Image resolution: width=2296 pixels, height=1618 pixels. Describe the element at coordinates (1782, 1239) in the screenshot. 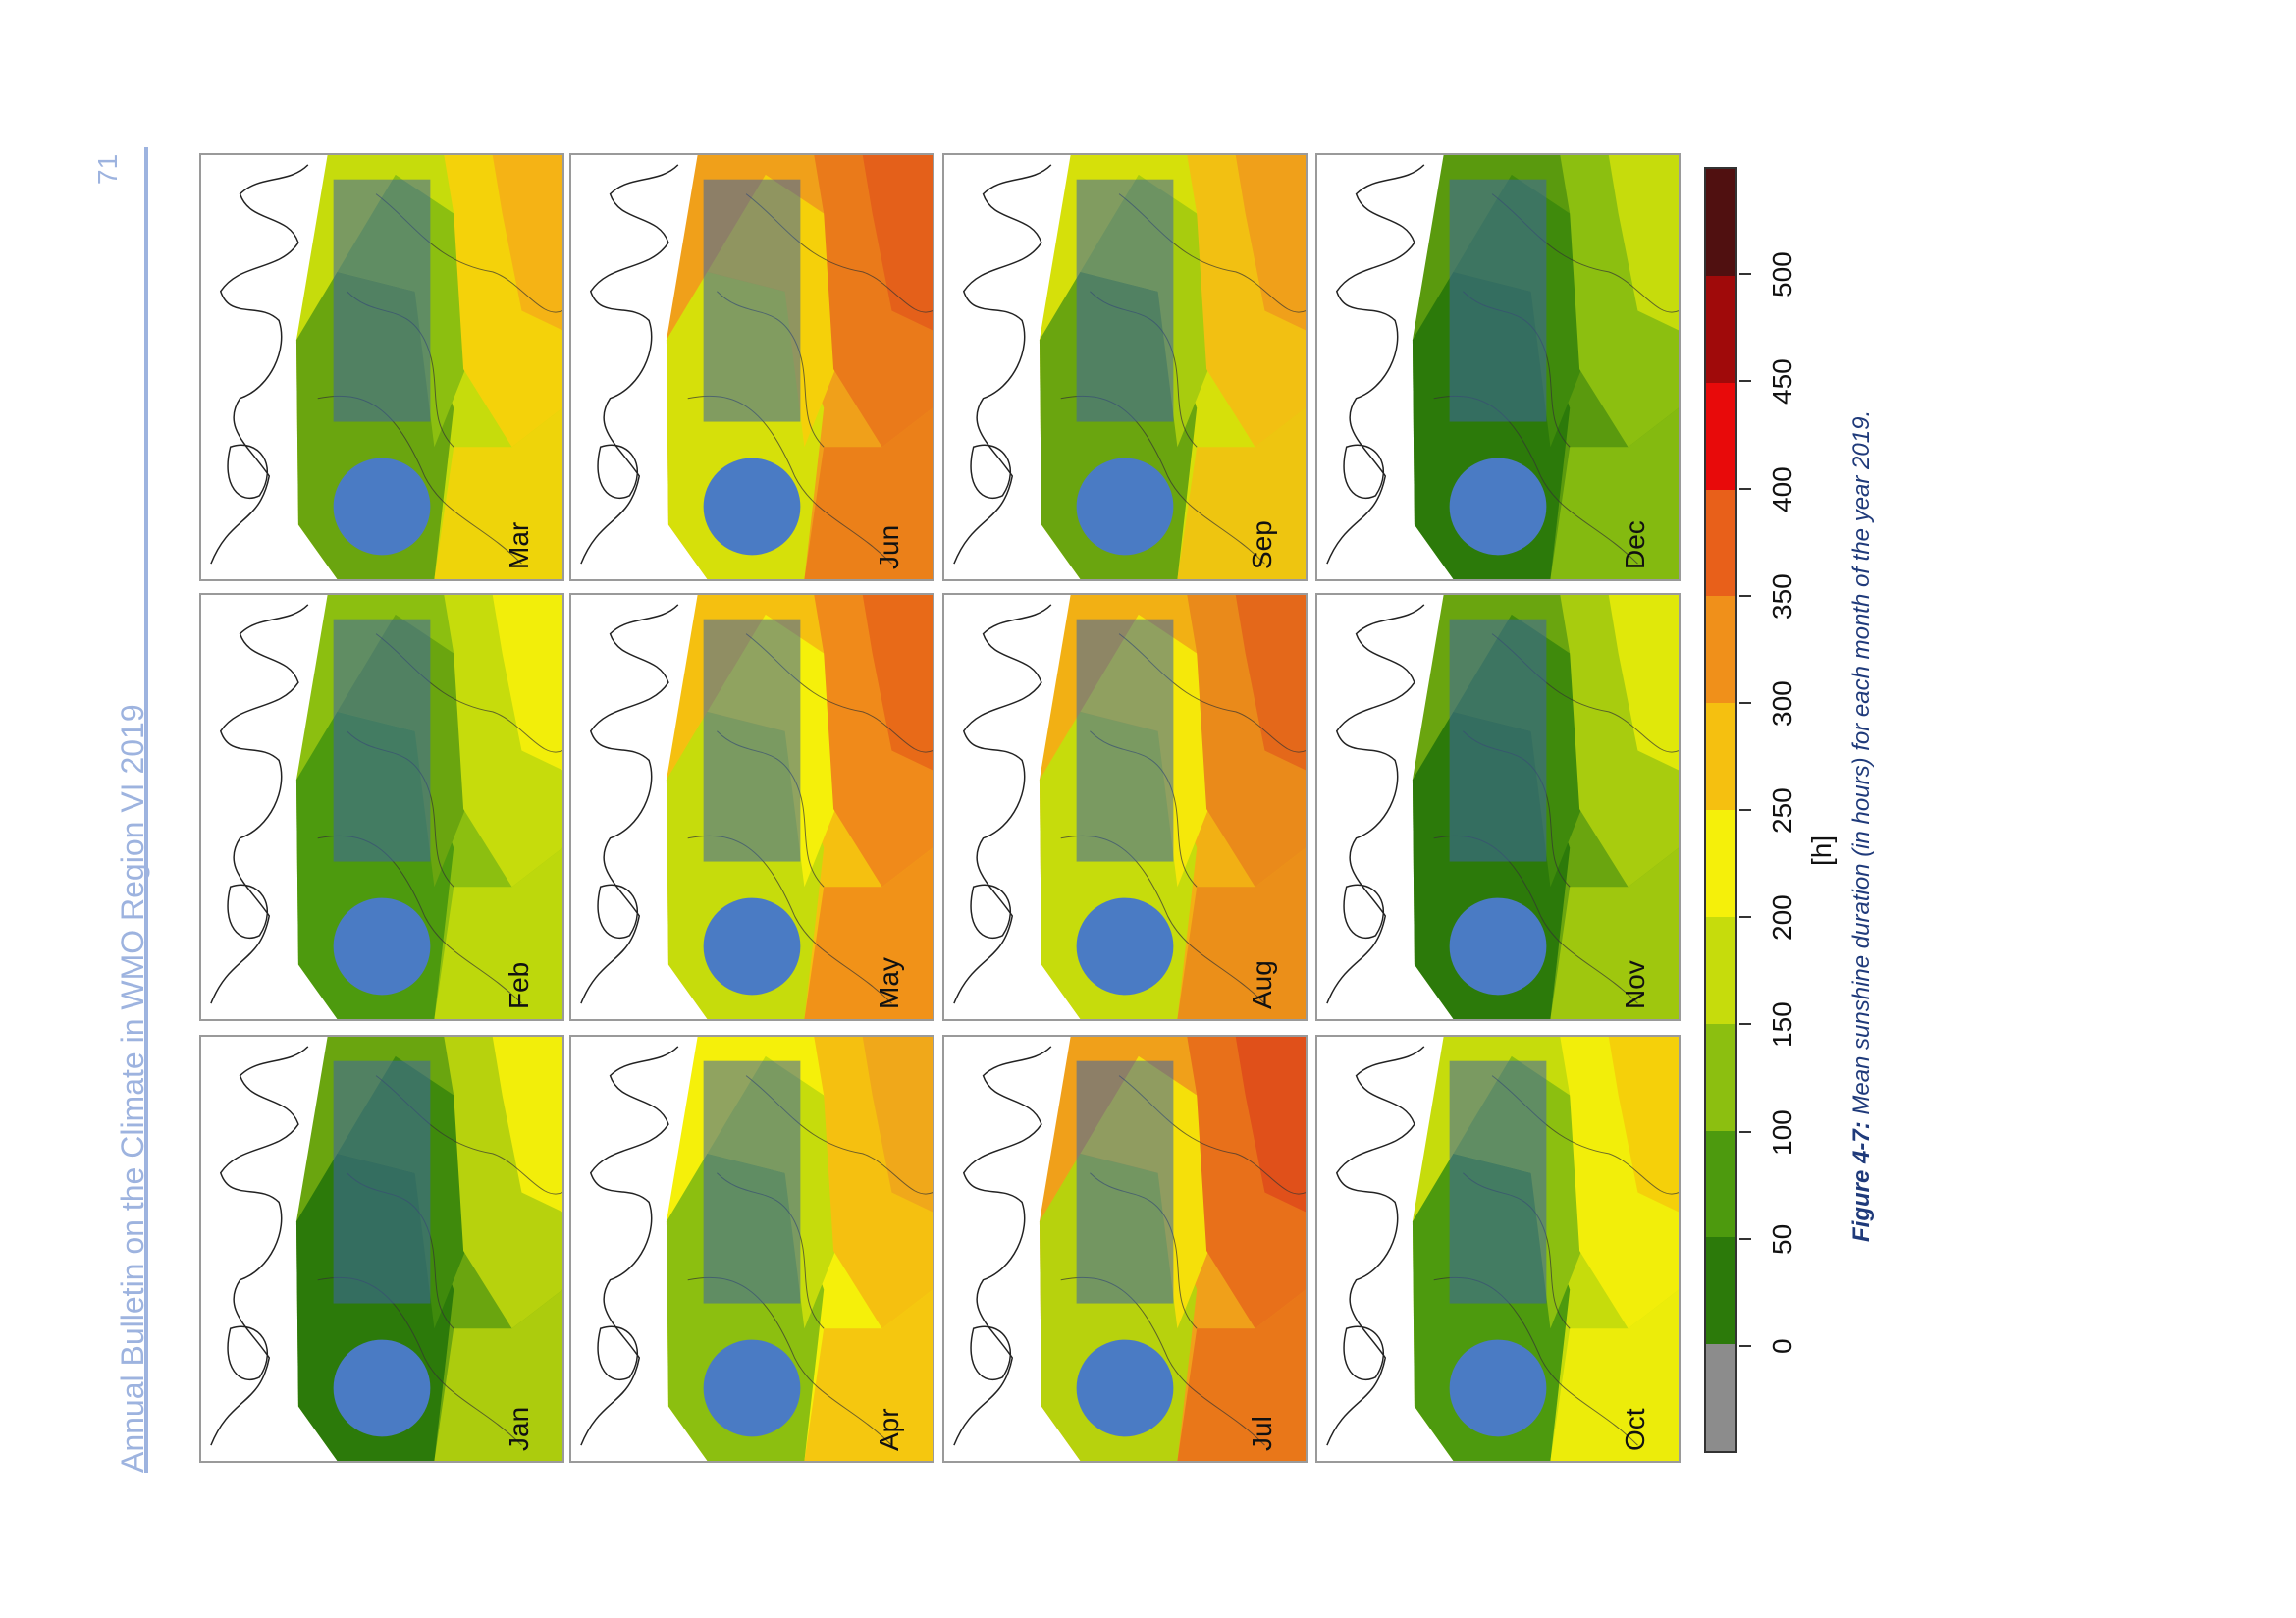

I see `color-scale-tick-label: 50` at that location.